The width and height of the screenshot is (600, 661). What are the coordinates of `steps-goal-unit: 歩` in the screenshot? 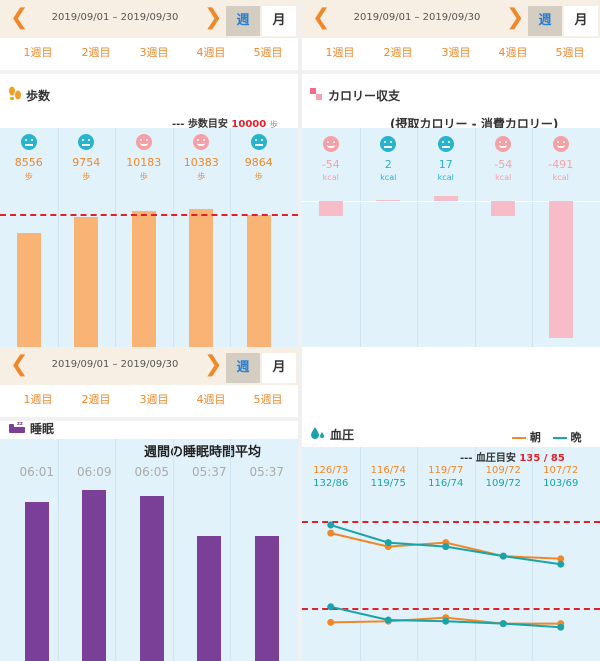 It's located at (273, 124).